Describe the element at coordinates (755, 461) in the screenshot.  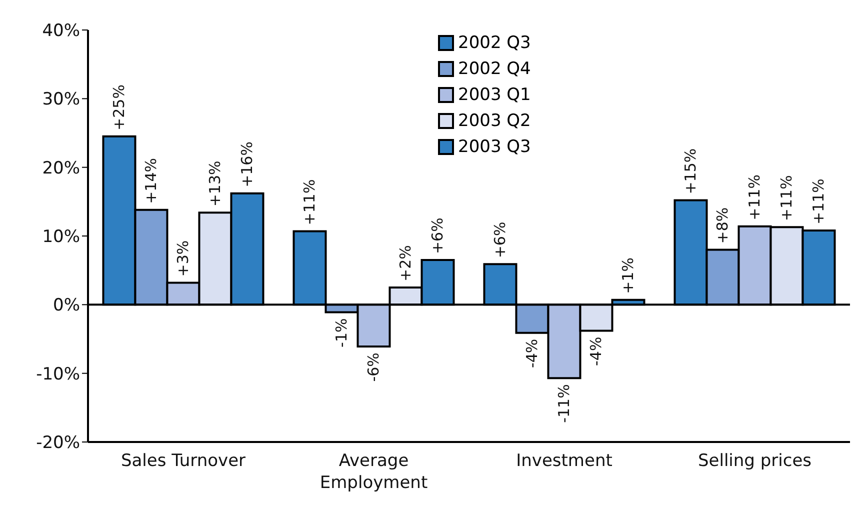
I see `x-tick-label: Selling prices` at that location.